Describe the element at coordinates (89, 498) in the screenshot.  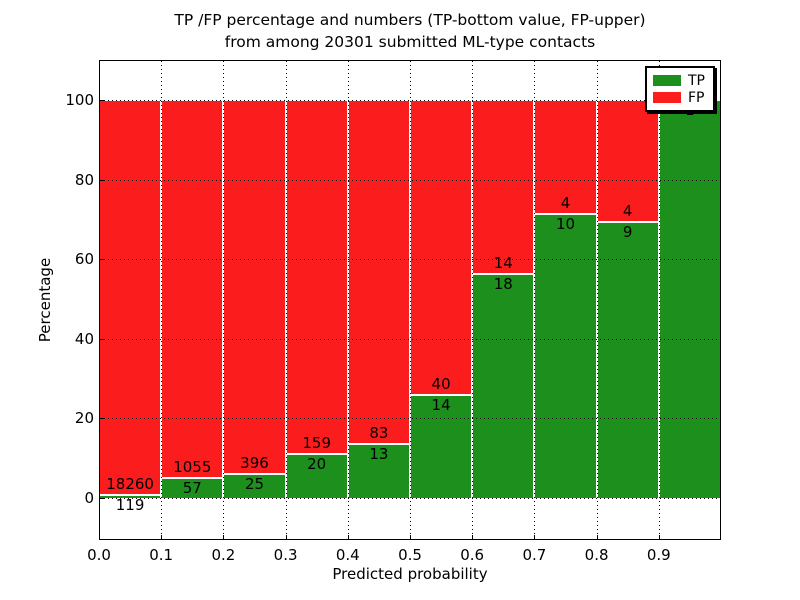
I see `y-tick-label: 0` at that location.